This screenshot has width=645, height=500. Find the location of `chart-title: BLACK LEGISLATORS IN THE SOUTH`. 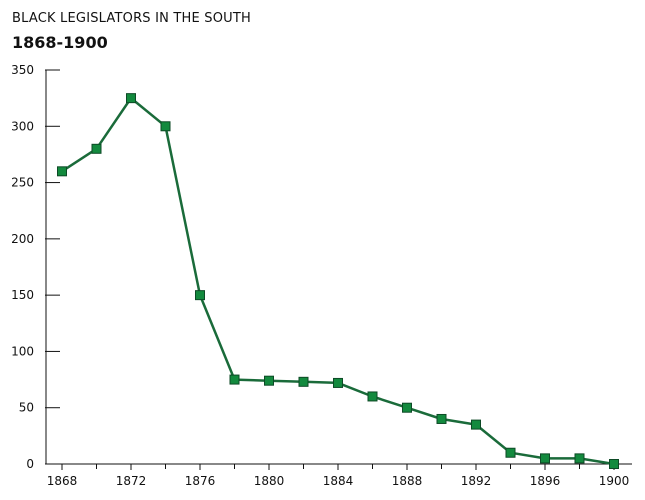

chart-title: BLACK LEGISLATORS IN THE SOUTH is located at coordinates (131, 18).